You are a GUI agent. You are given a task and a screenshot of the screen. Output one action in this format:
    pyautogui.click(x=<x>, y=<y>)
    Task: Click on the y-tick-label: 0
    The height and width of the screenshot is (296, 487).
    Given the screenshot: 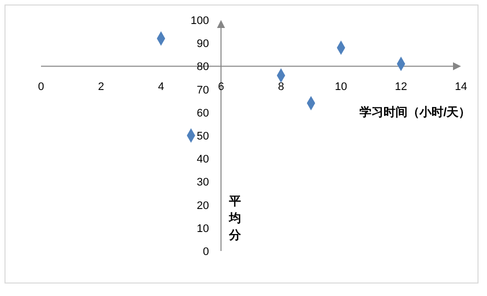 What is the action you would take?
    pyautogui.click(x=205, y=252)
    